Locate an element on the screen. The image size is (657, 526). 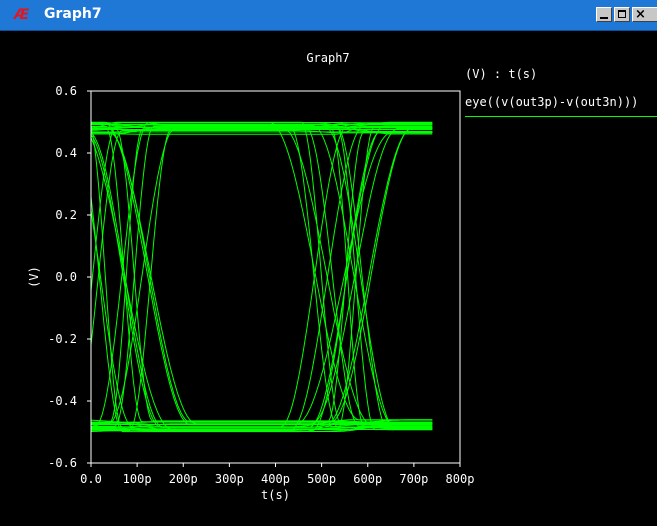
close-button: × is located at coordinates (644, 14).